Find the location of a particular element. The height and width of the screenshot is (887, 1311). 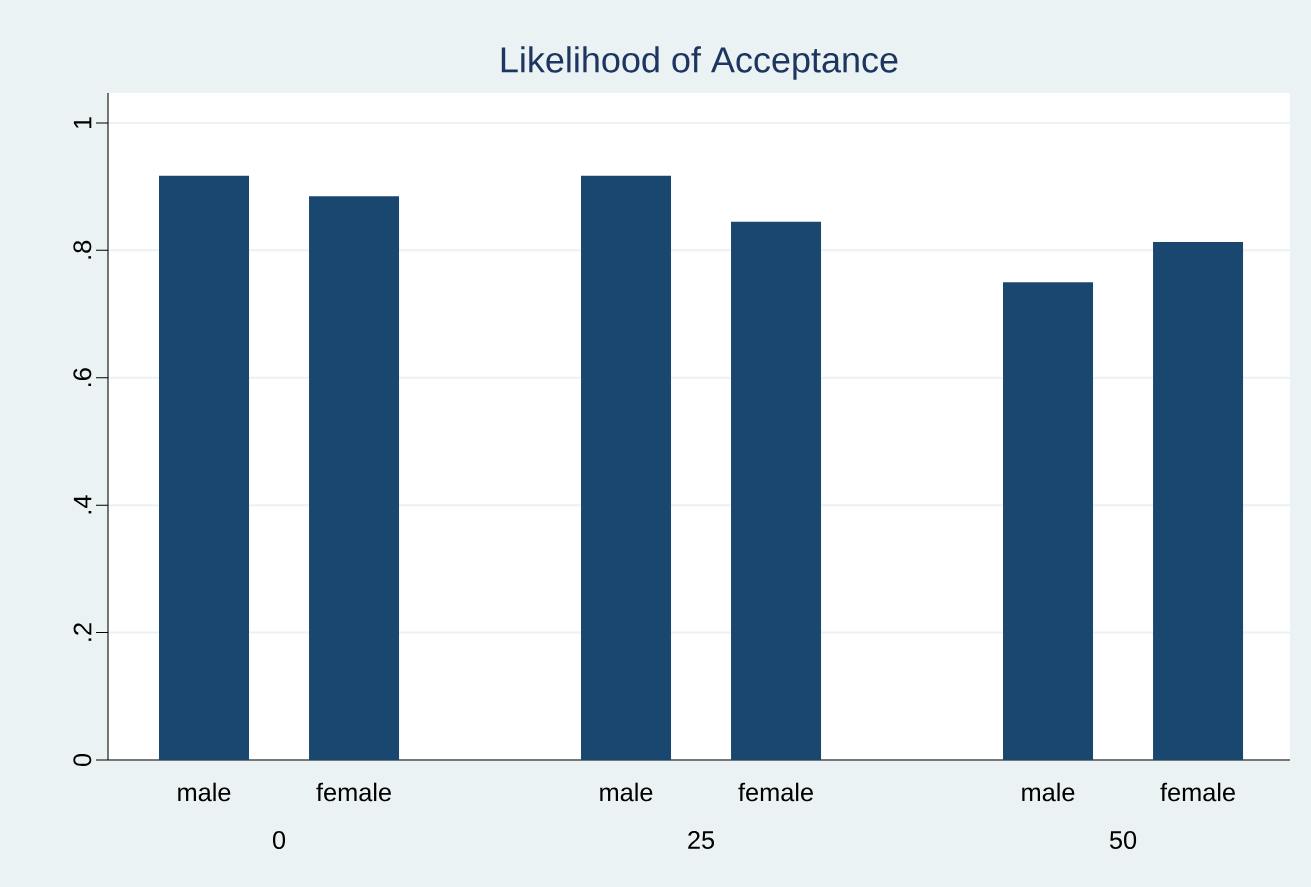

y-tick-label: .6 is located at coordinates (82, 377).